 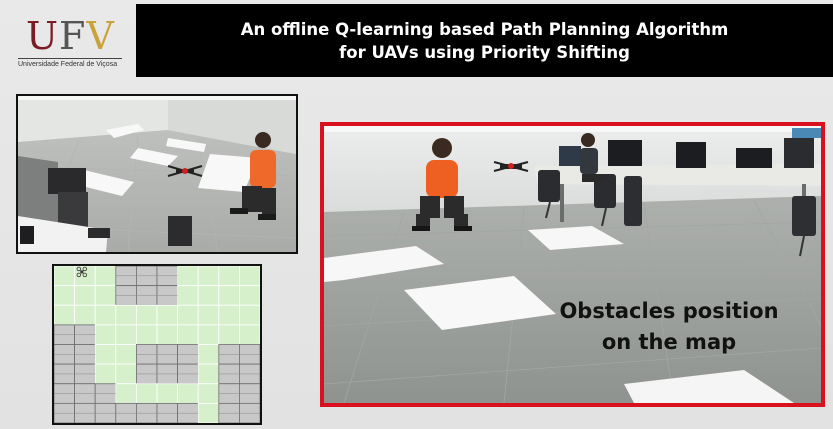 I want to click on lab-overview-illustration, so click(x=157, y=174).